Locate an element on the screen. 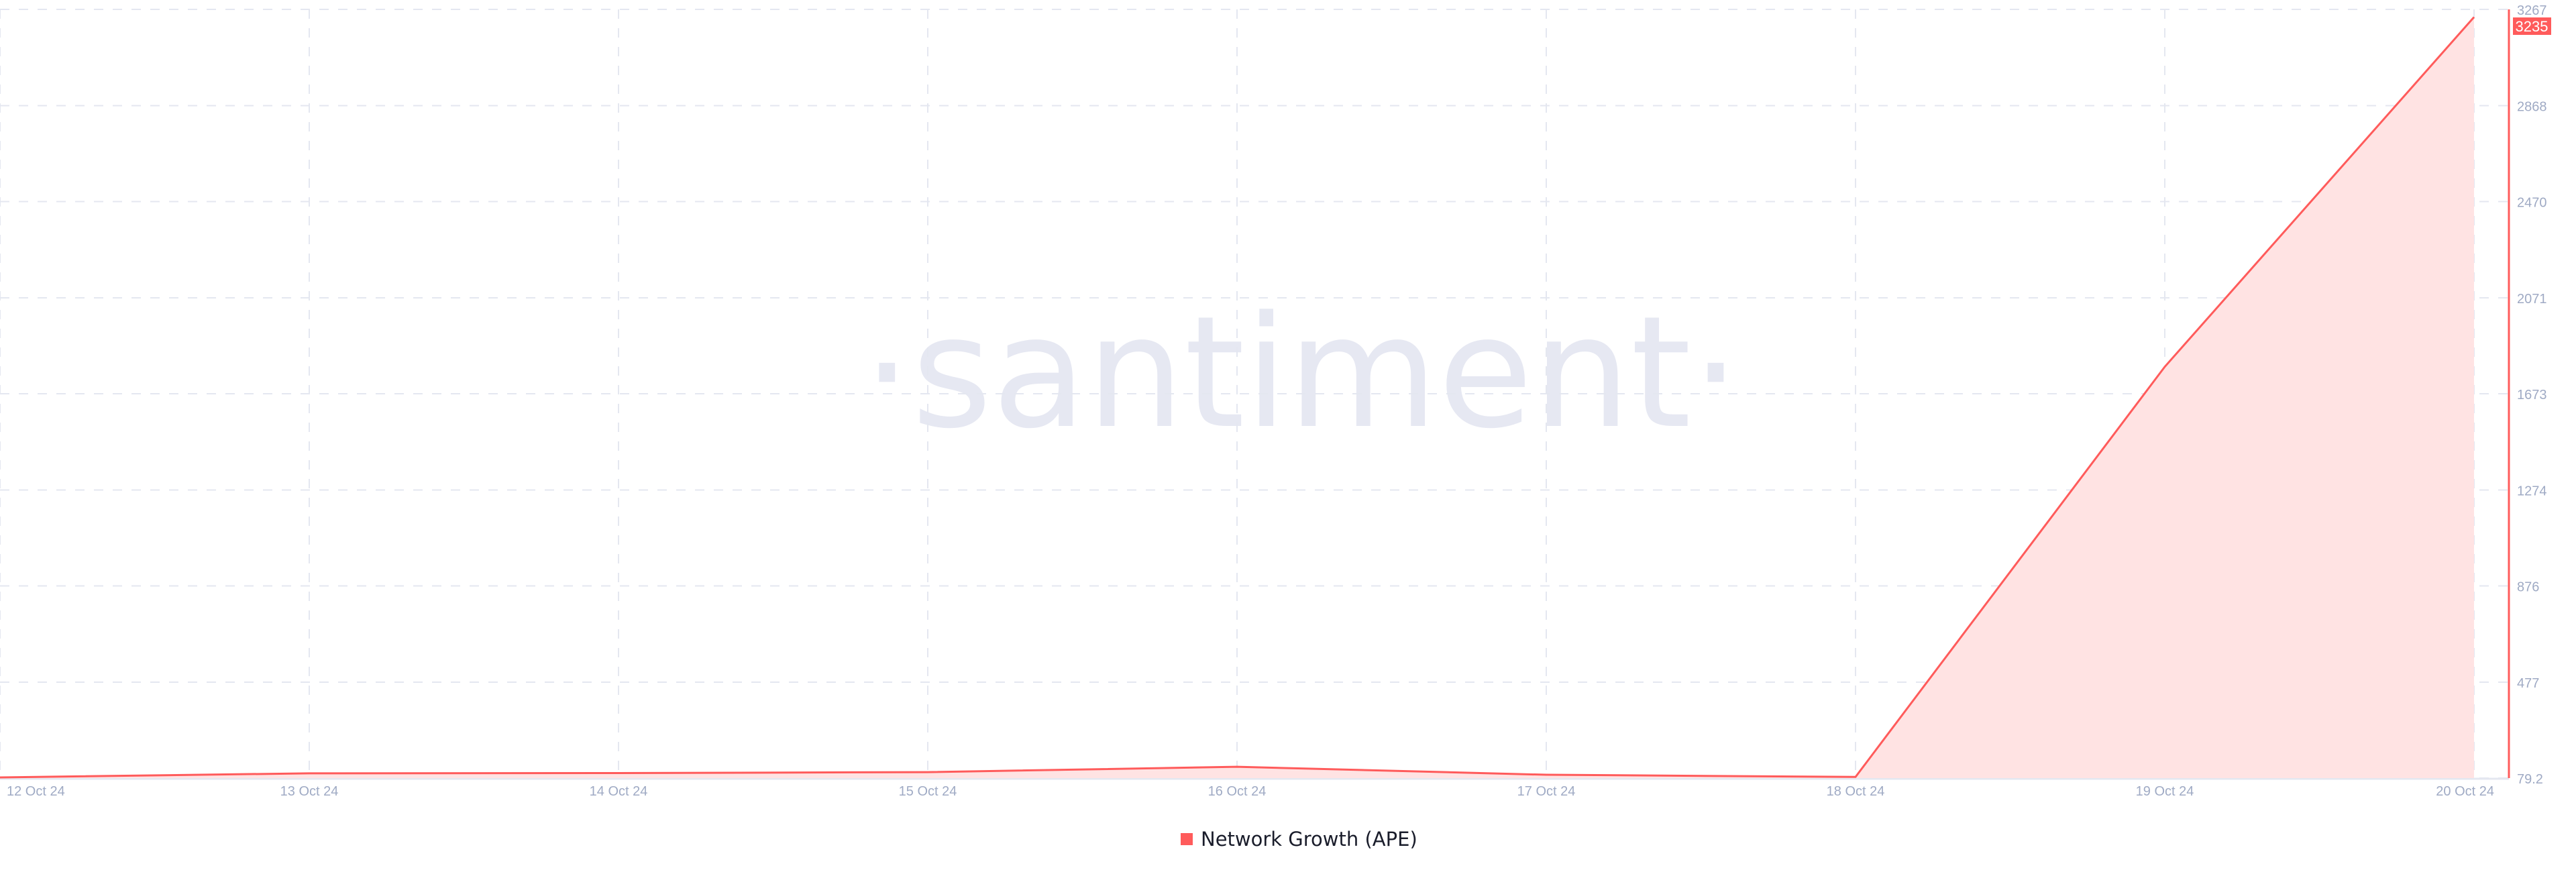  x-tick-label: 20 Oct 24 is located at coordinates (2465, 791).